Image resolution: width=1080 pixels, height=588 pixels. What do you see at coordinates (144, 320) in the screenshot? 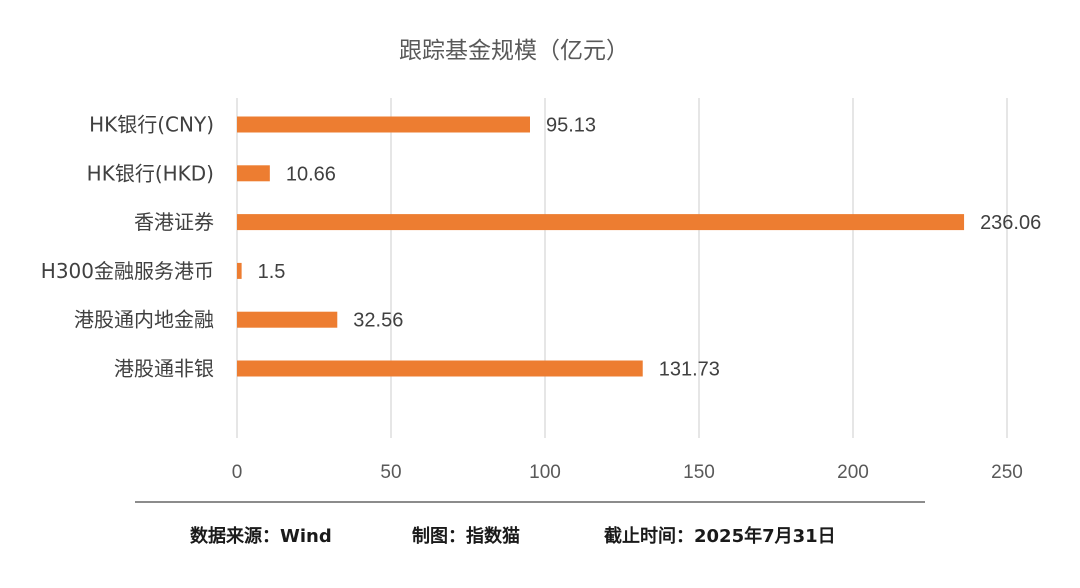
I see `category-label: 港股通内地金融` at bounding box center [144, 320].